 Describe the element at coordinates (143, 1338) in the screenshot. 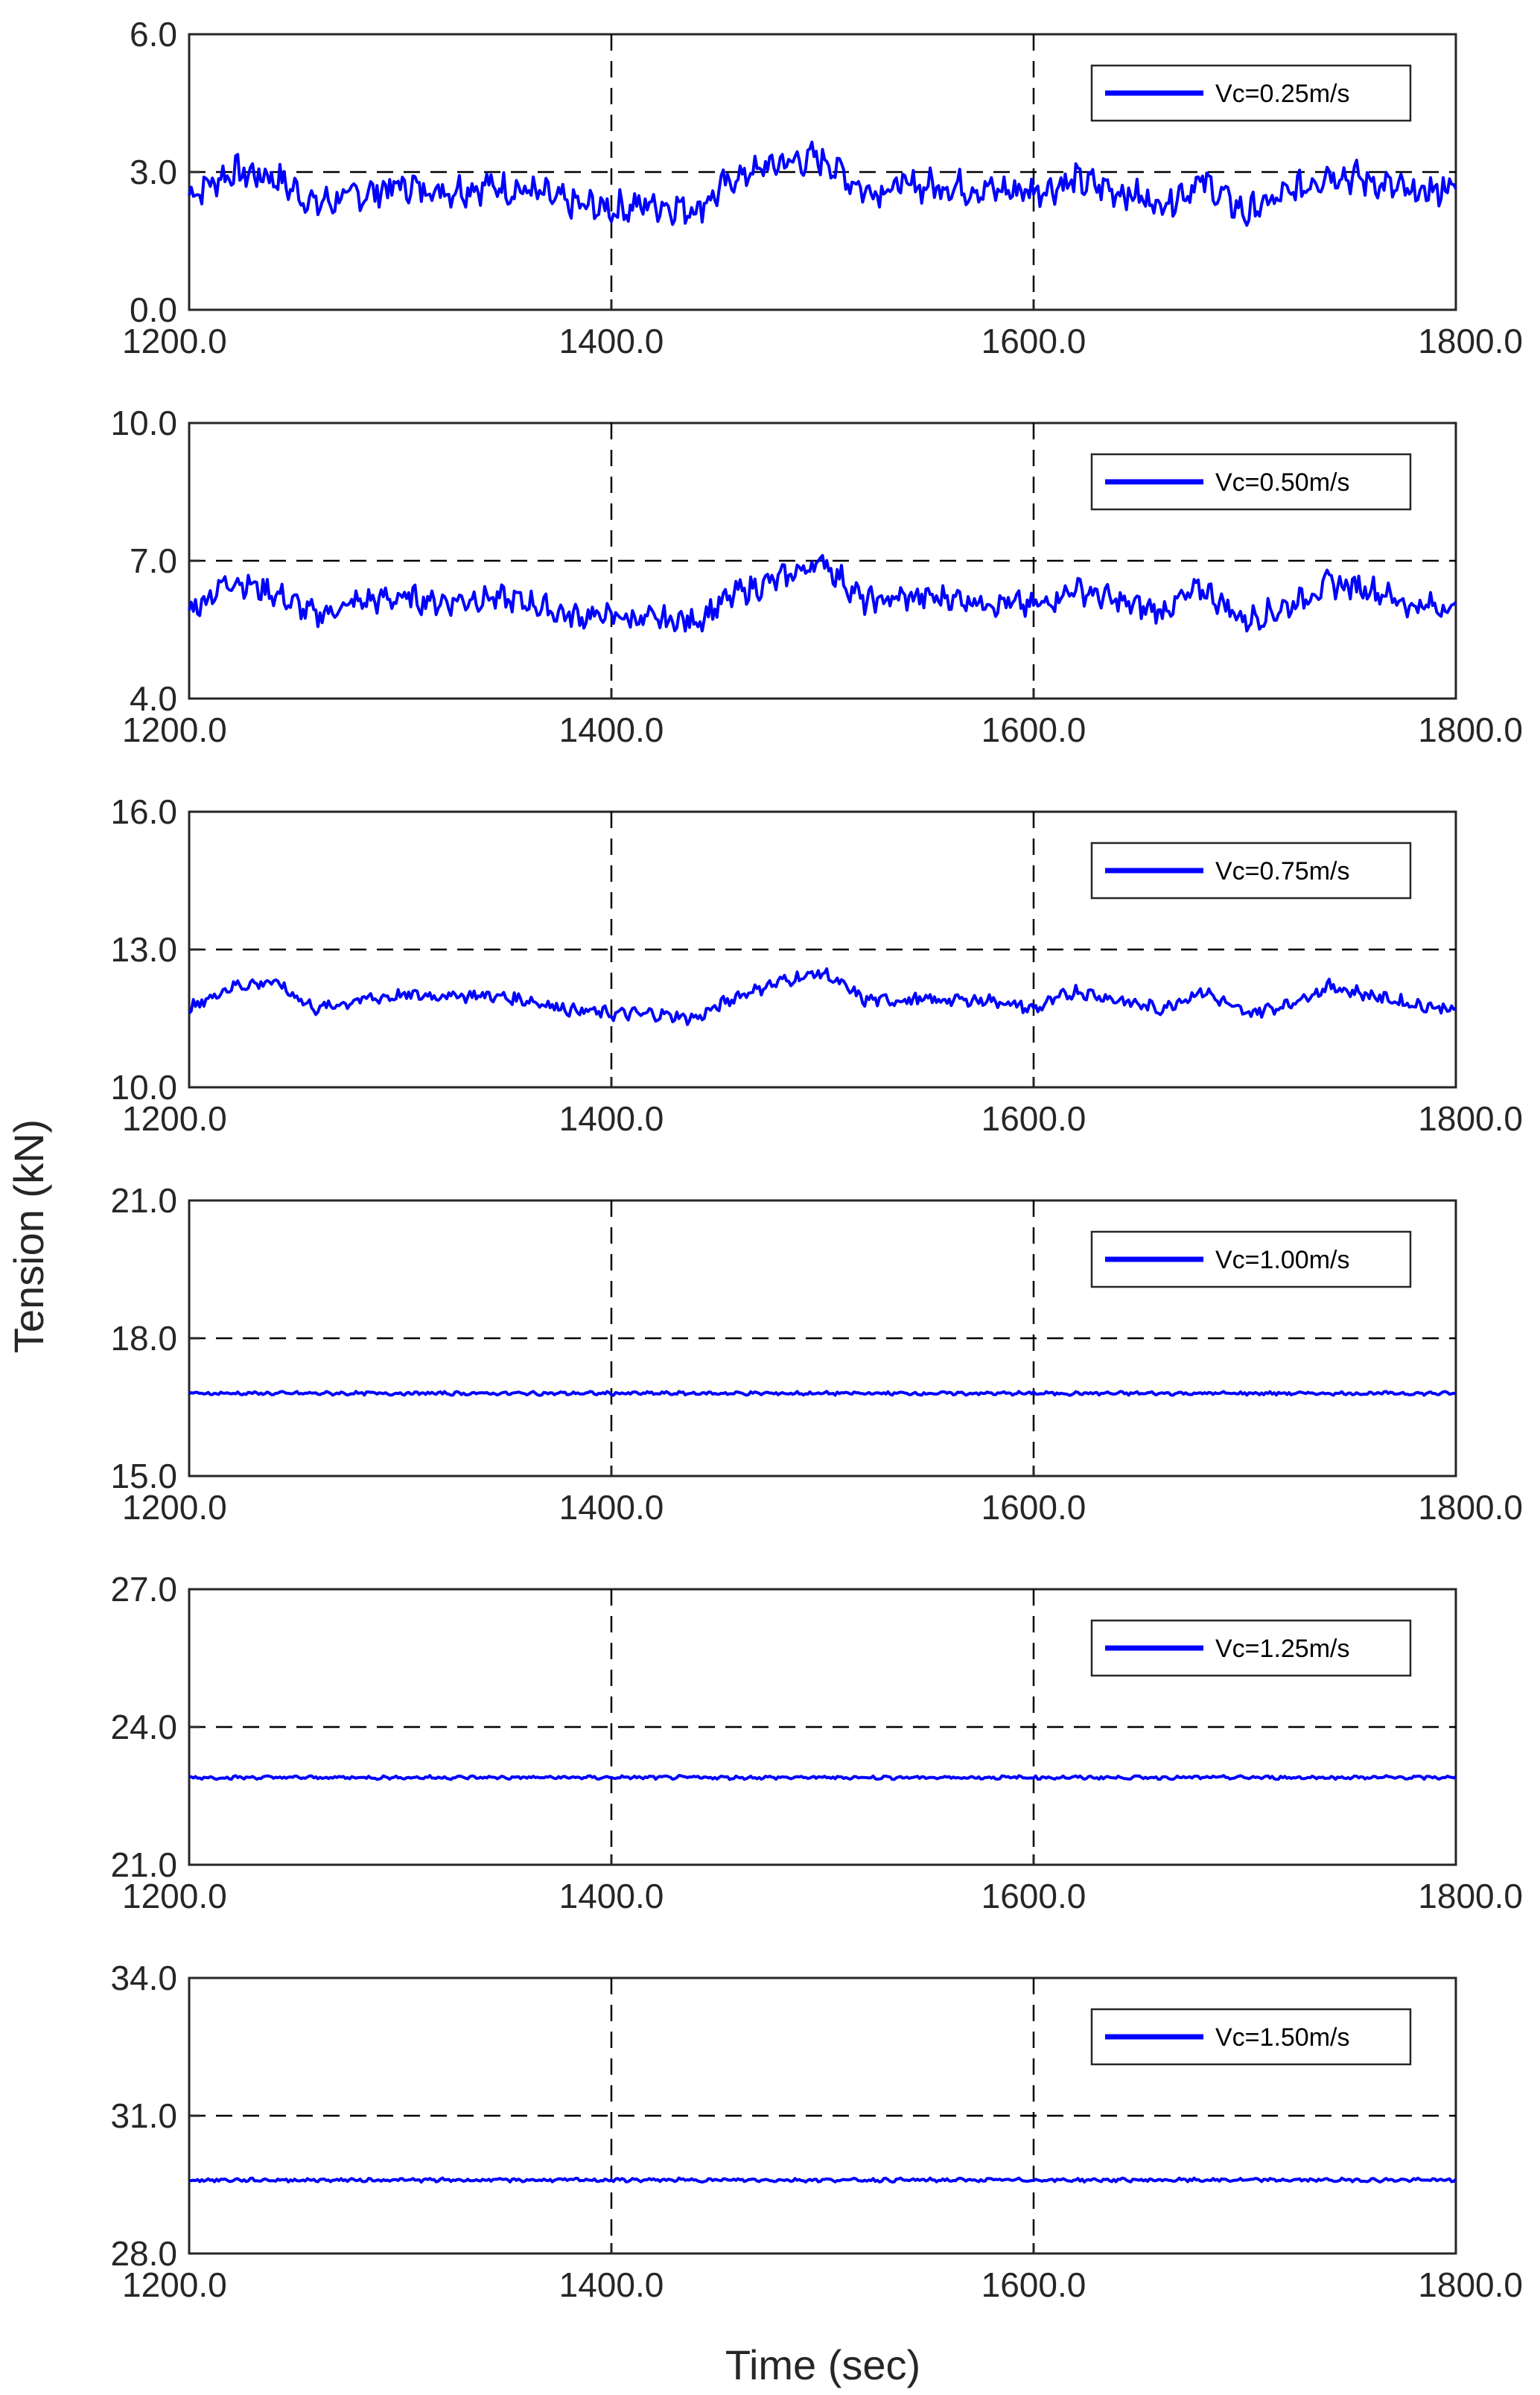

I see `y-tick-label: 18.0` at that location.